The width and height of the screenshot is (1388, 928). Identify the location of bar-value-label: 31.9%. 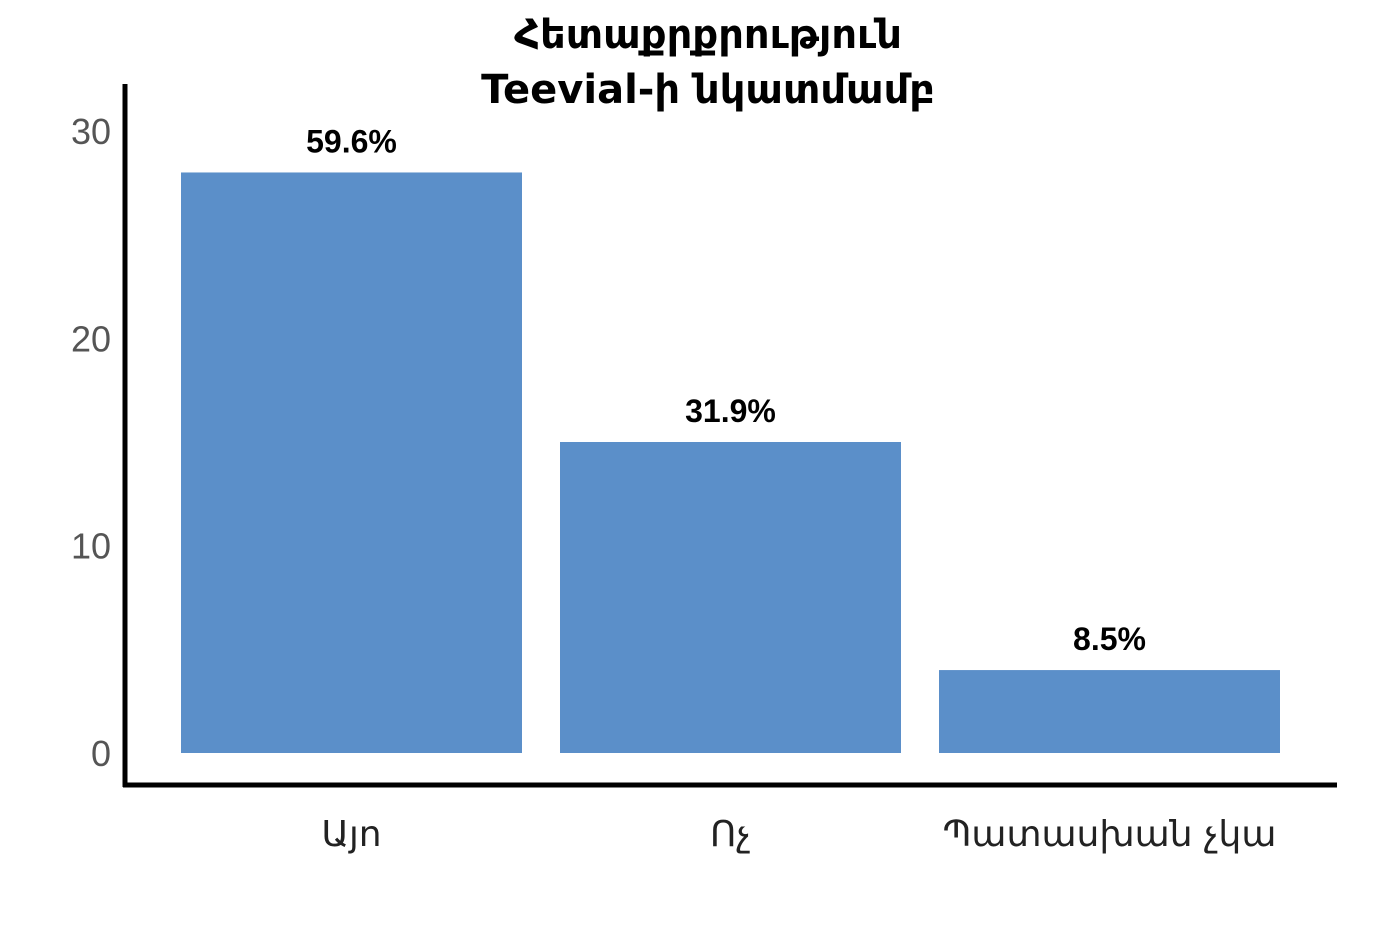
(730, 411).